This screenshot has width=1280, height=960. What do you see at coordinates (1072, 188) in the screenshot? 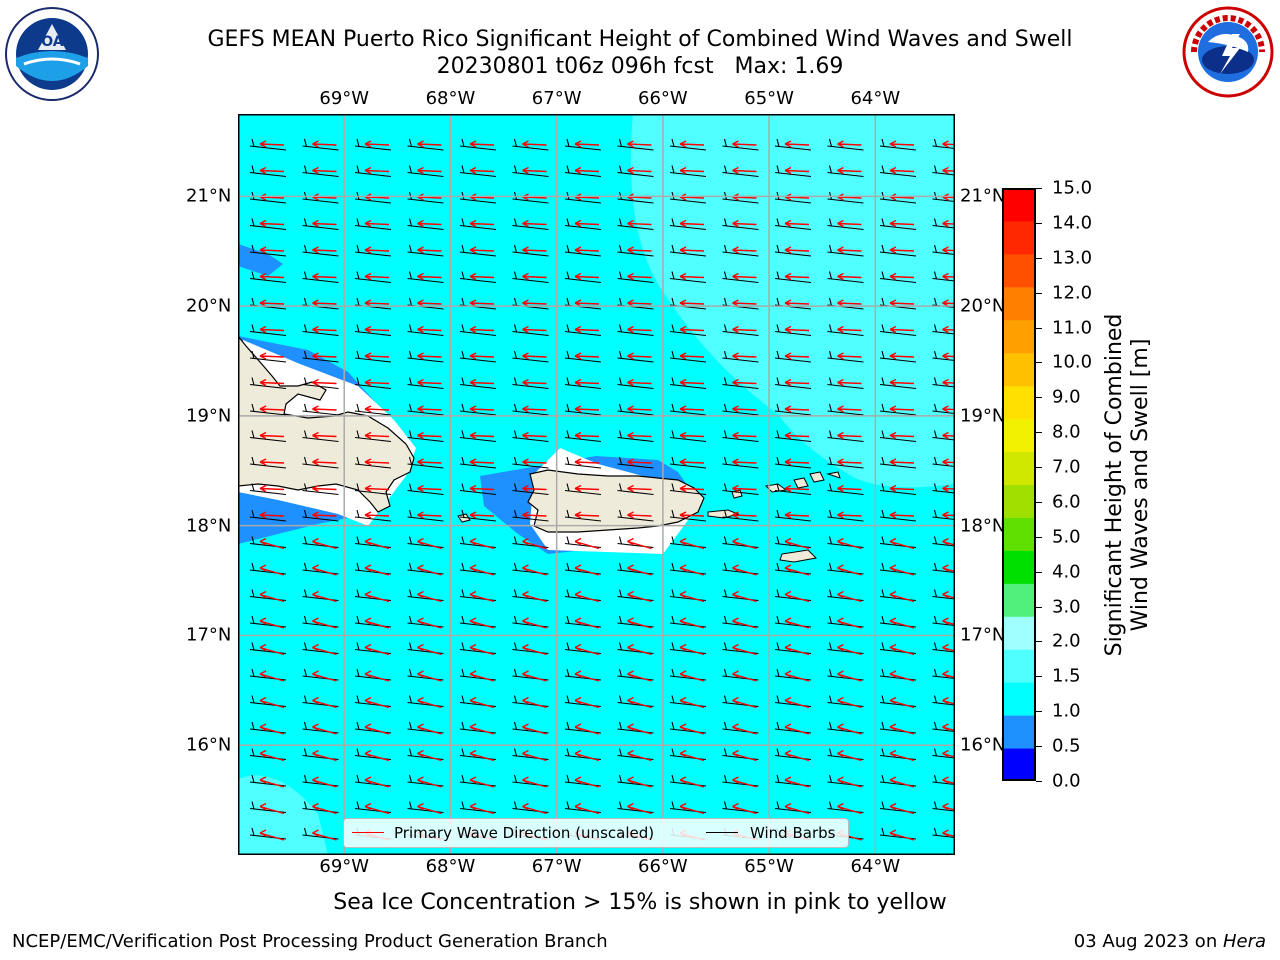
I see `colorbar-tick: 15.0` at bounding box center [1072, 188].